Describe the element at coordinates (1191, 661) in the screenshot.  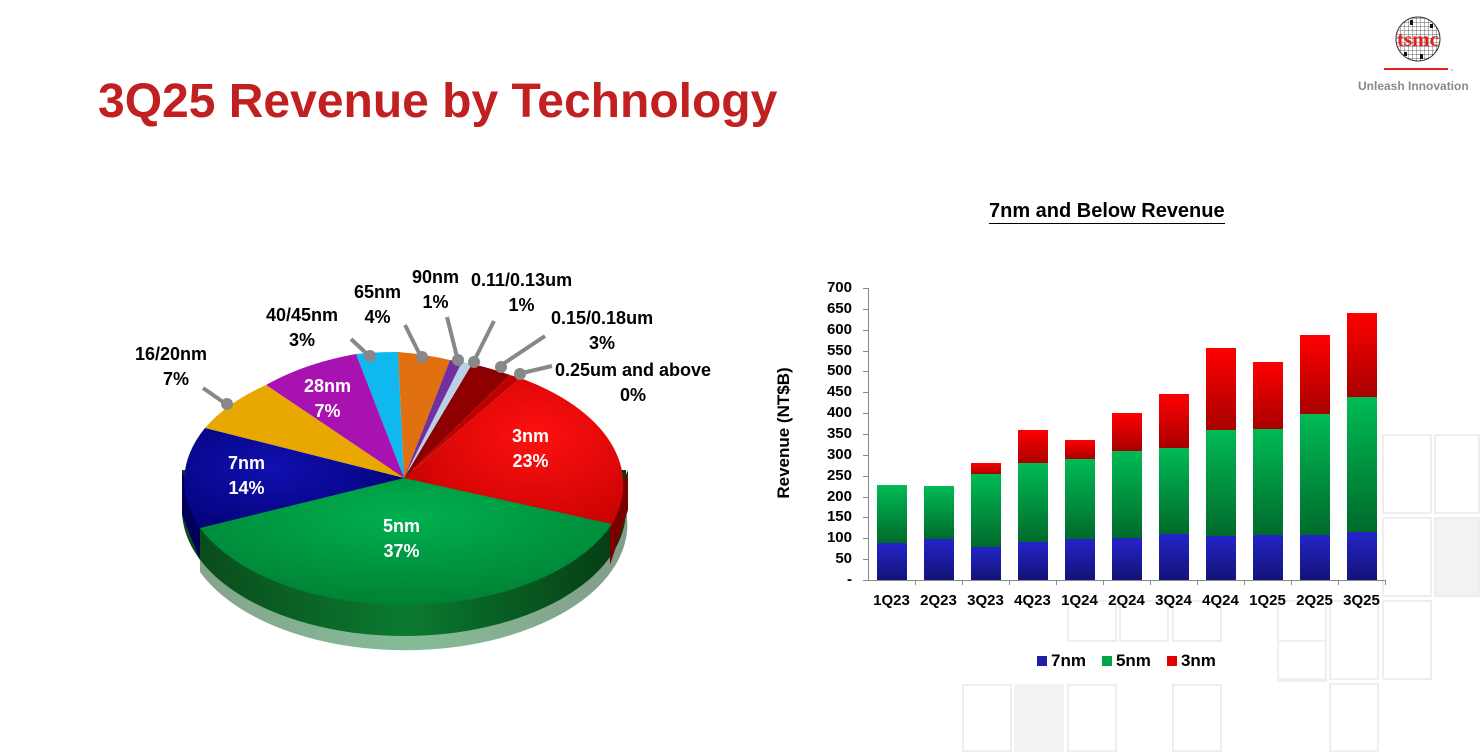
I see `legend-item-3nm: 3nm` at that location.